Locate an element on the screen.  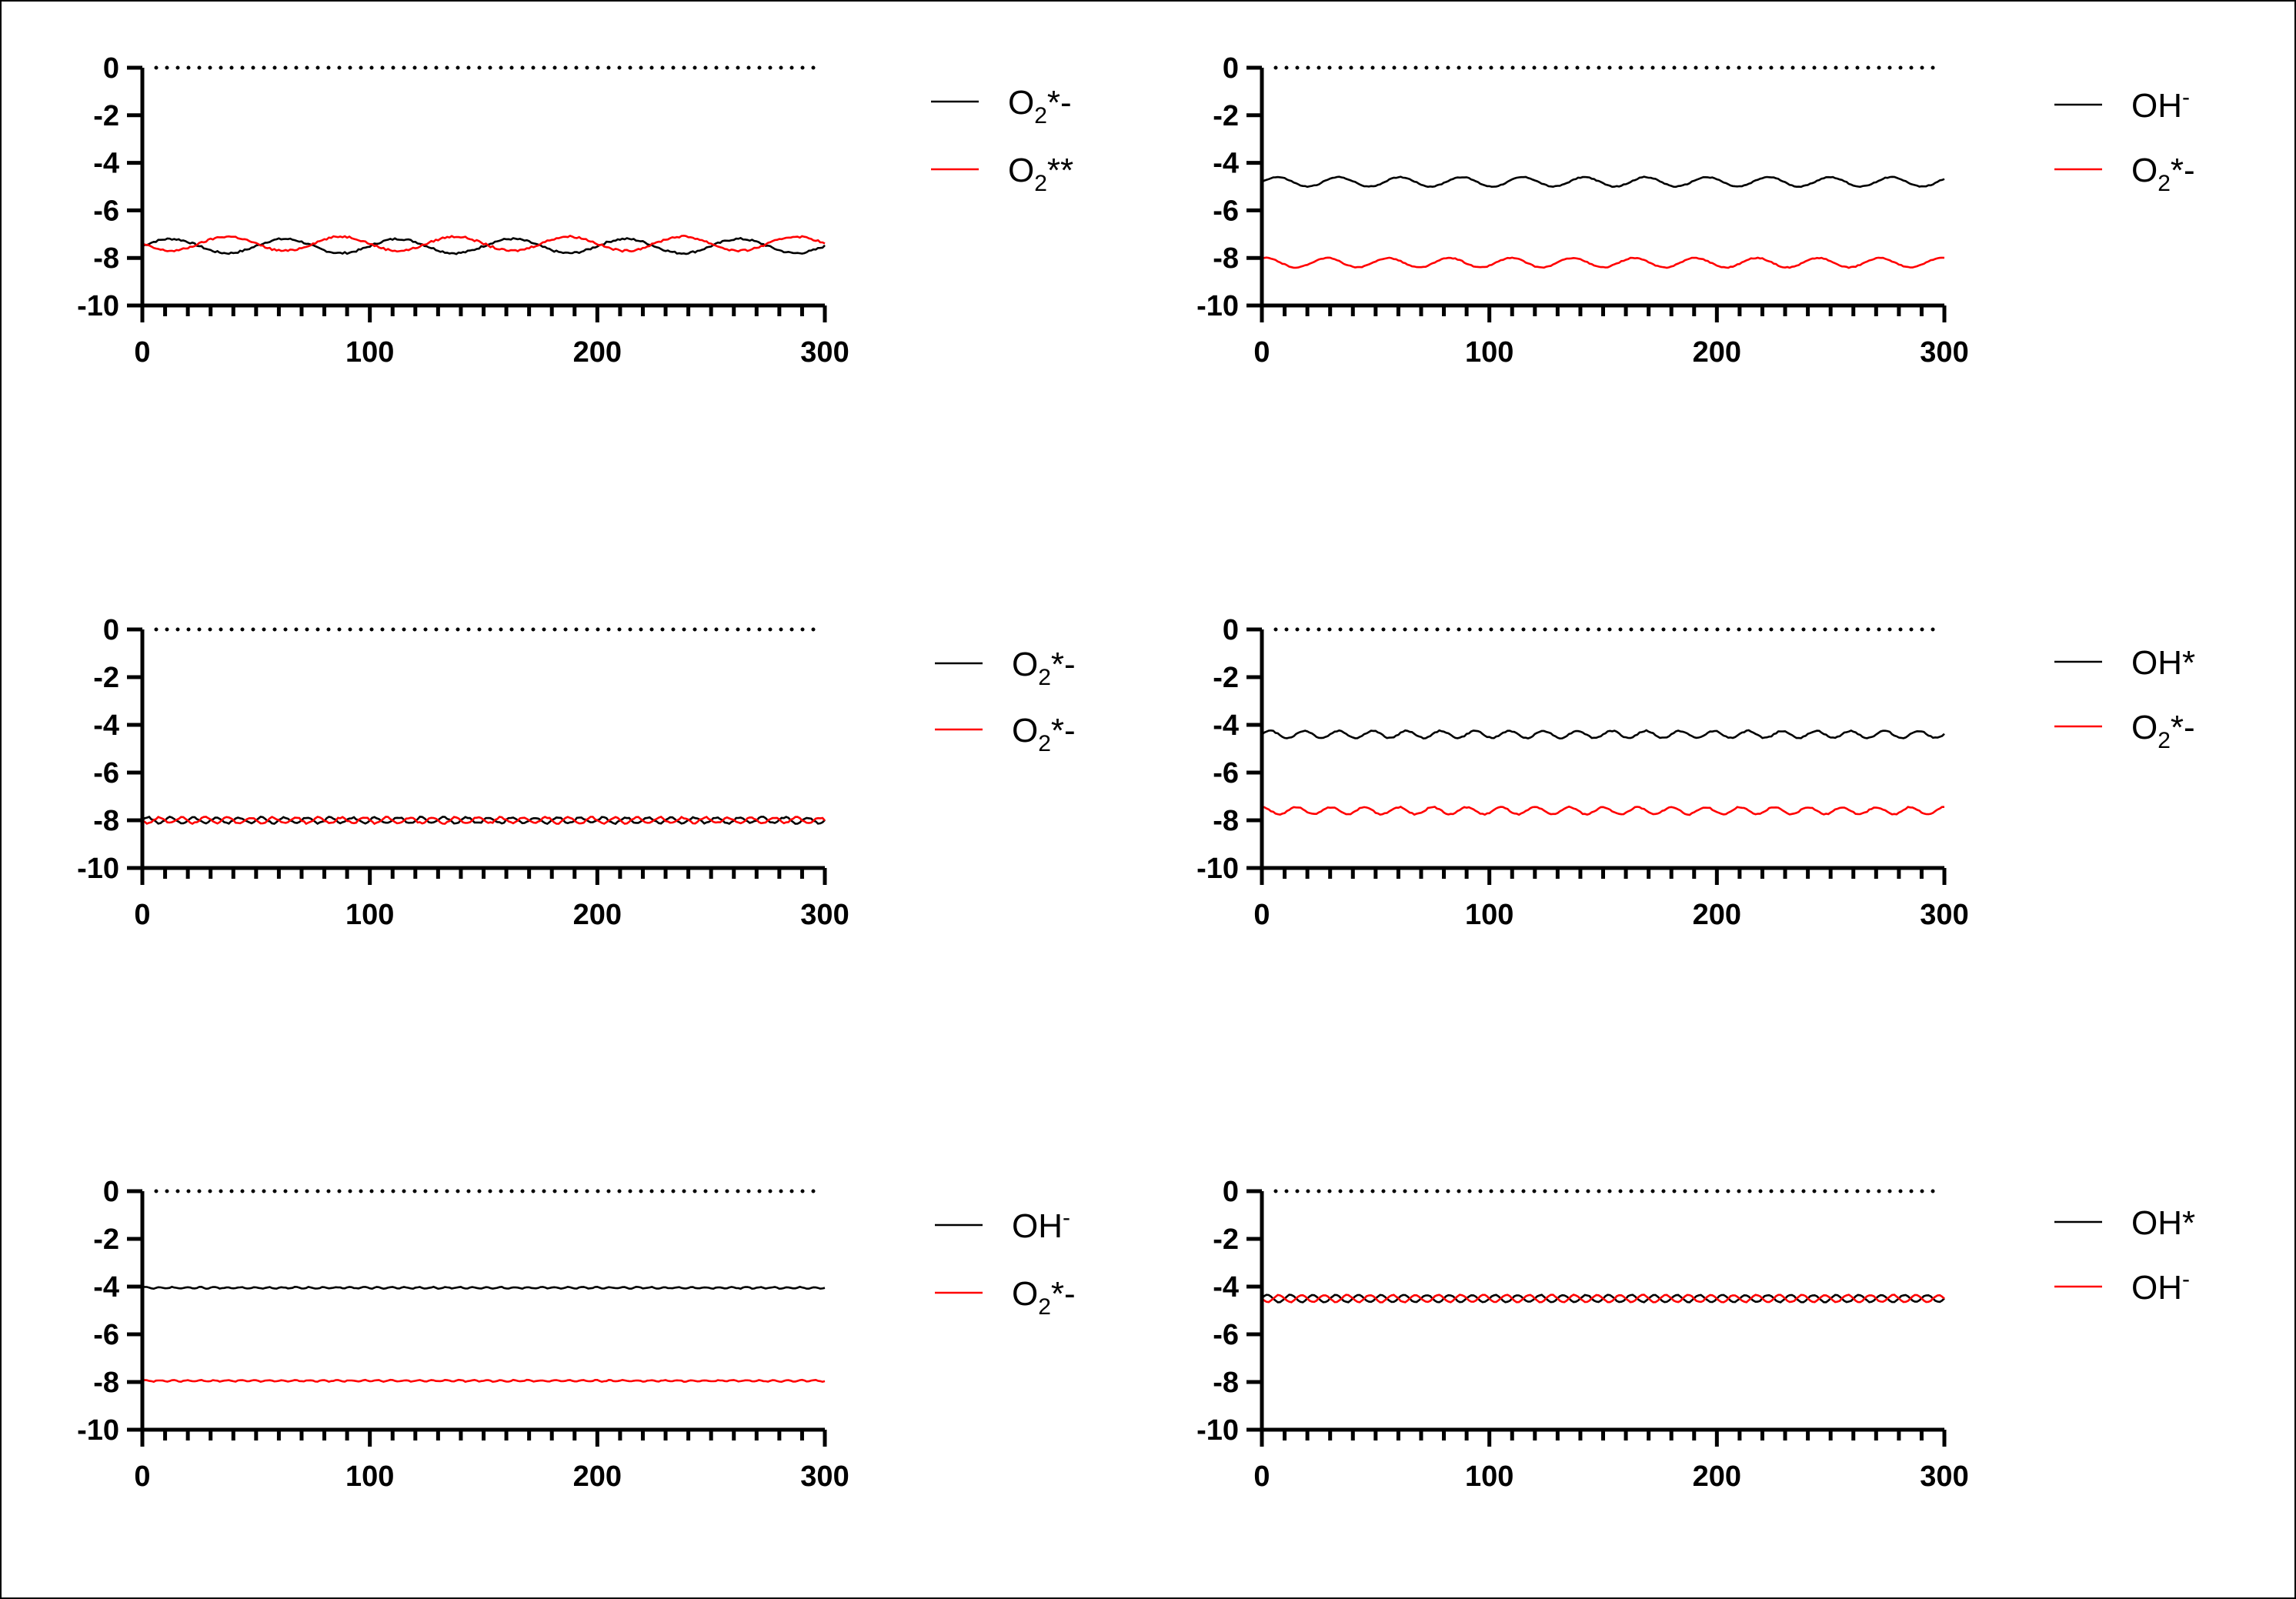
chart-panel-2: 0 -2 -4 -6 -8 -10 0 100 200 300 OH- O2*- is located at coordinates (1695, 211).